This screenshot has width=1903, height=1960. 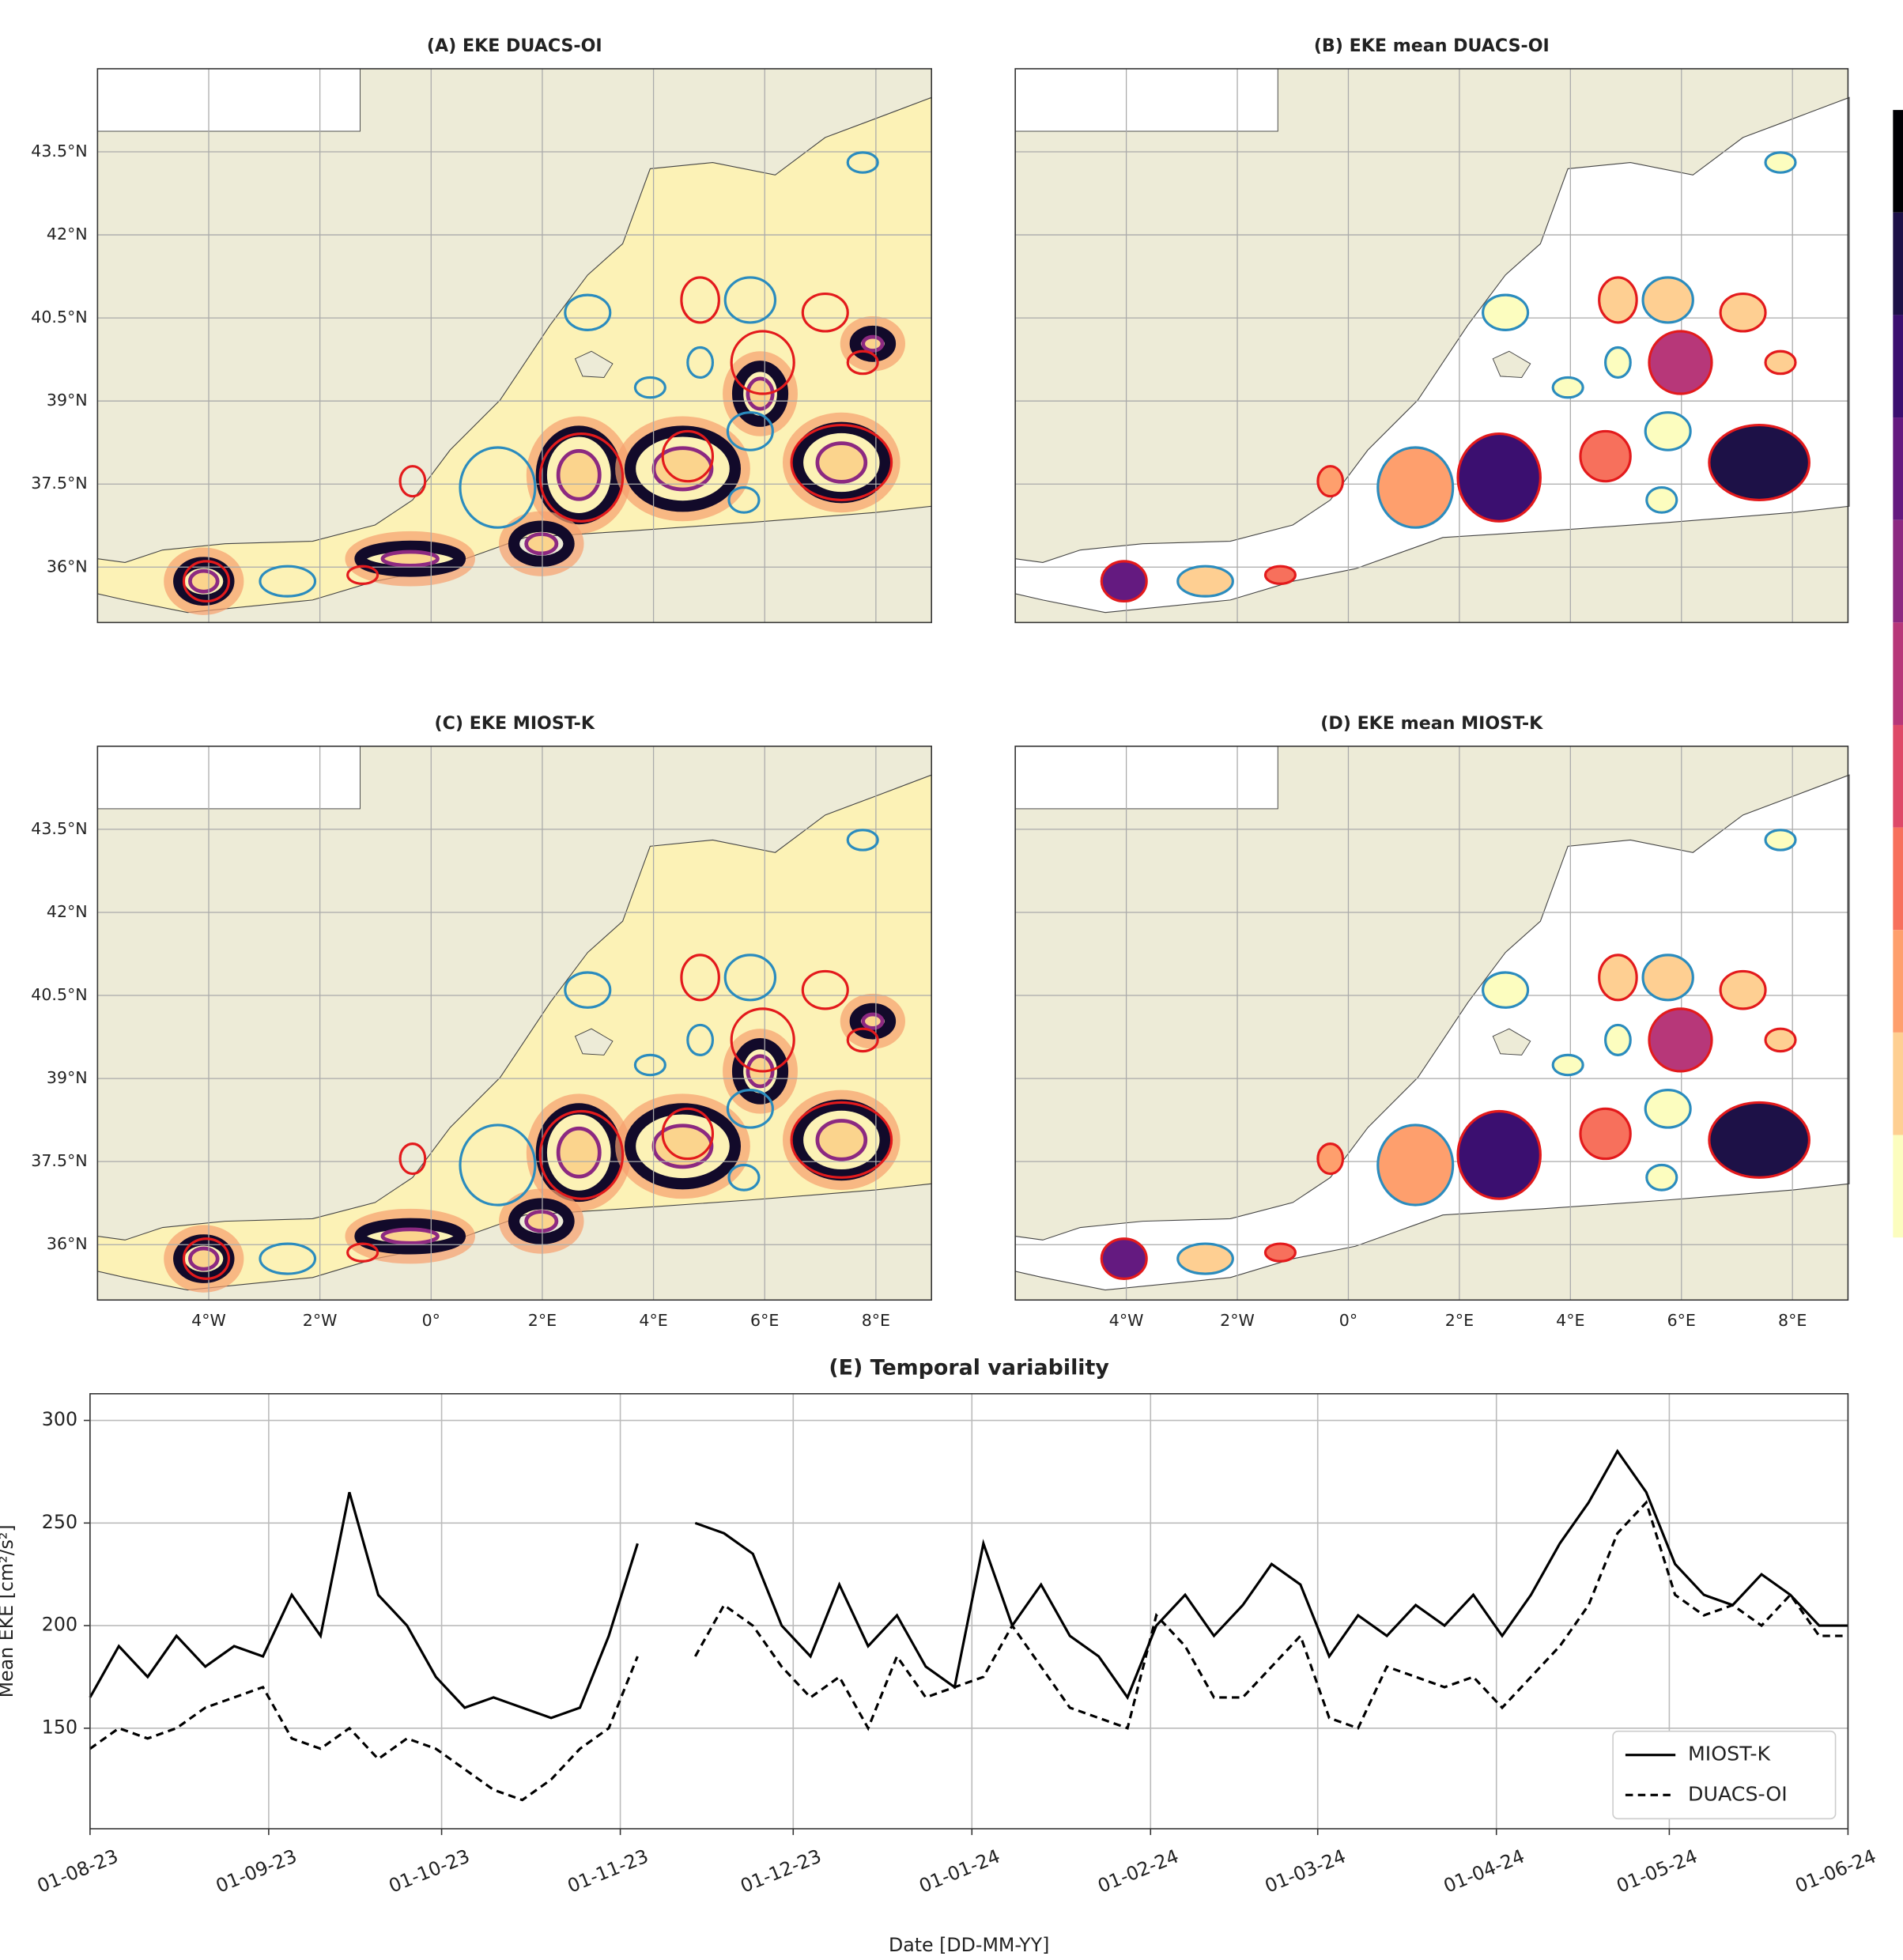 I want to click on data-line, so click(x=968, y=1584).